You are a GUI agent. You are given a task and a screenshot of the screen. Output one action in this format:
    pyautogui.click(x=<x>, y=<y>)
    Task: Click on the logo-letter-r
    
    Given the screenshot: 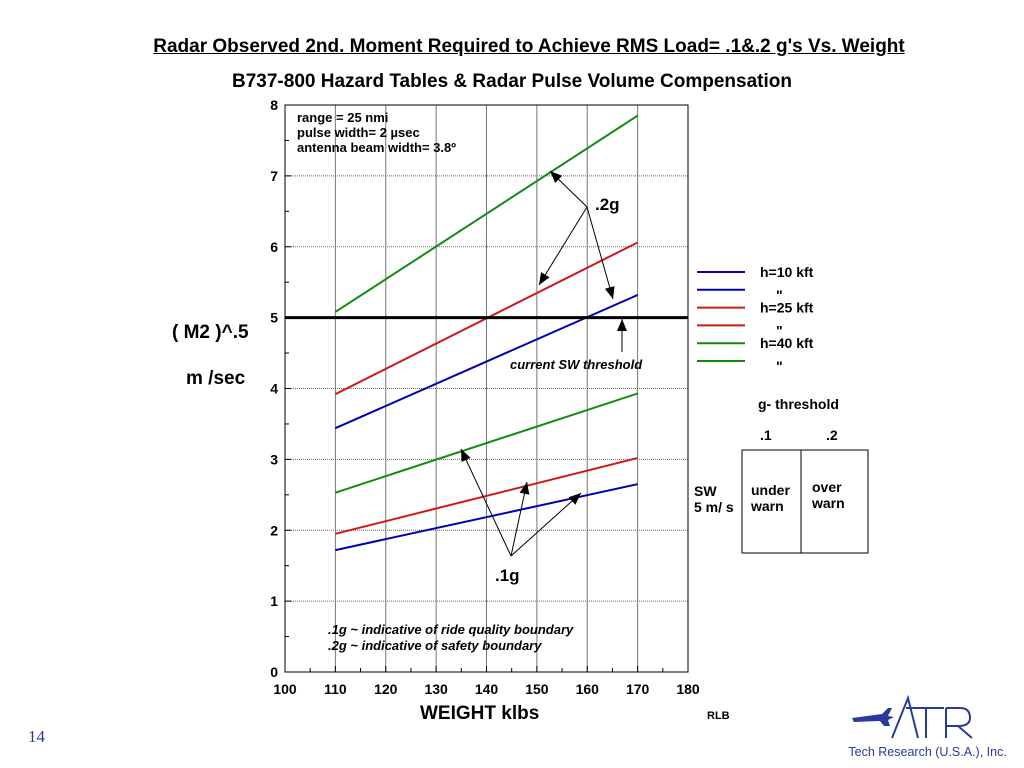 What is the action you would take?
    pyautogui.click(x=959, y=723)
    